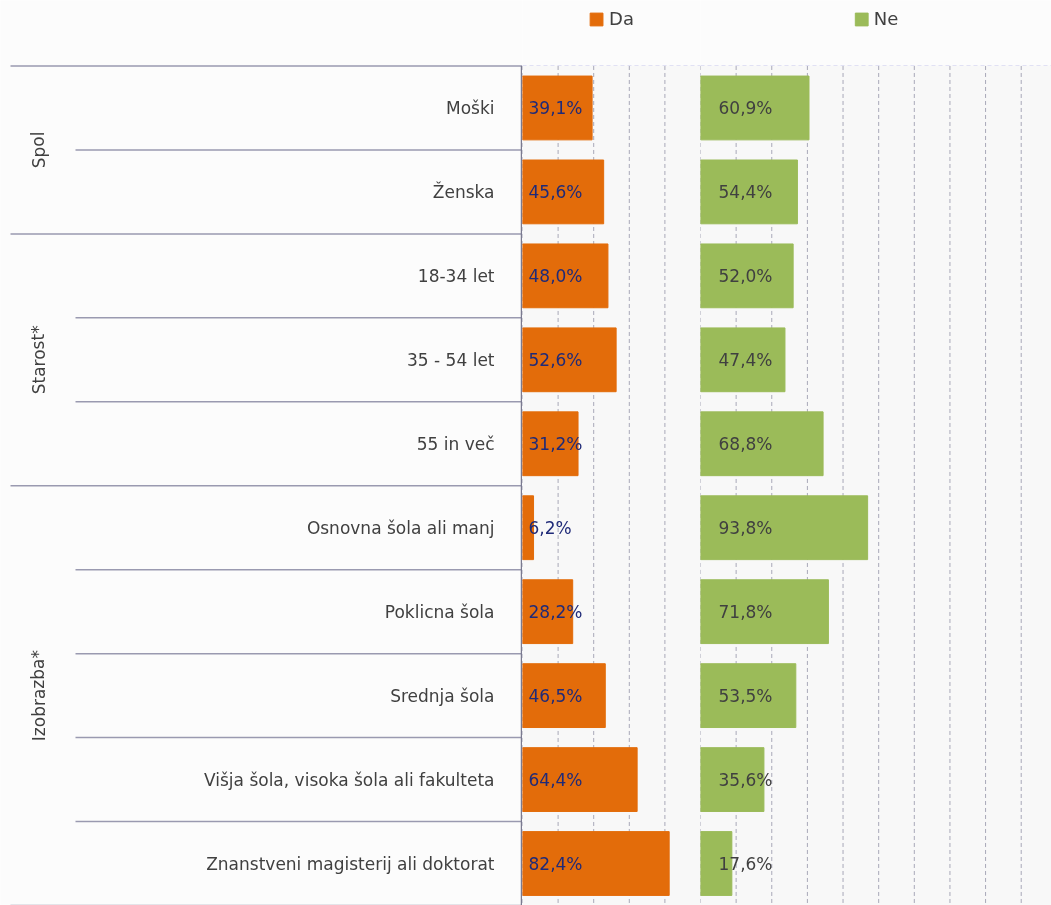  I want to click on data-label: 82,4%, so click(555, 863).